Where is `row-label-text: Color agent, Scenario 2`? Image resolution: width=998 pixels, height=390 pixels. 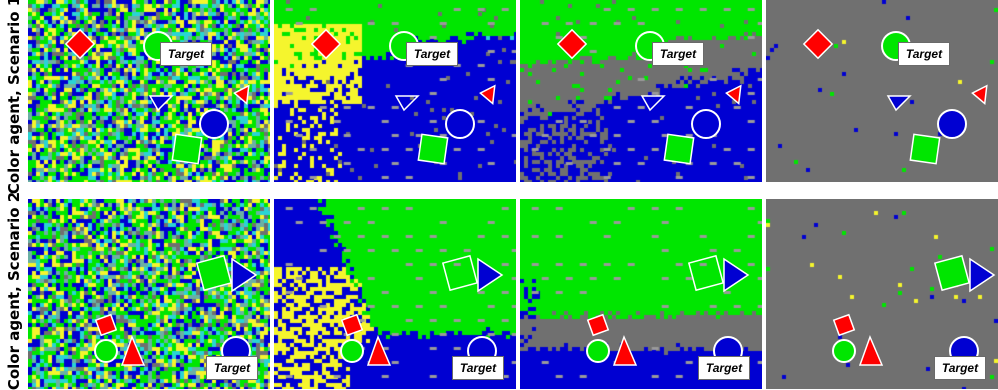
row-label-text: Color agent, Scenario 2 is located at coordinates (14, 290).